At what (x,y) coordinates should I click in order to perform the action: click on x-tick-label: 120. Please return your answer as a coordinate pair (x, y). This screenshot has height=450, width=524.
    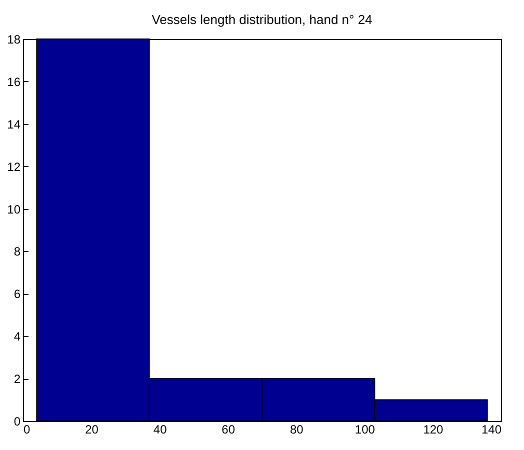
    Looking at the image, I should click on (433, 429).